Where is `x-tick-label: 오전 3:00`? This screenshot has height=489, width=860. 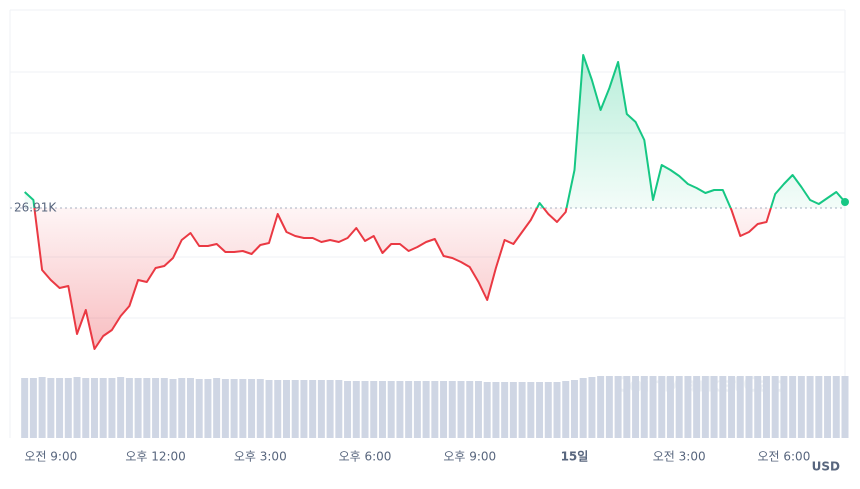 x-tick-label: 오전 3:00 is located at coordinates (679, 457).